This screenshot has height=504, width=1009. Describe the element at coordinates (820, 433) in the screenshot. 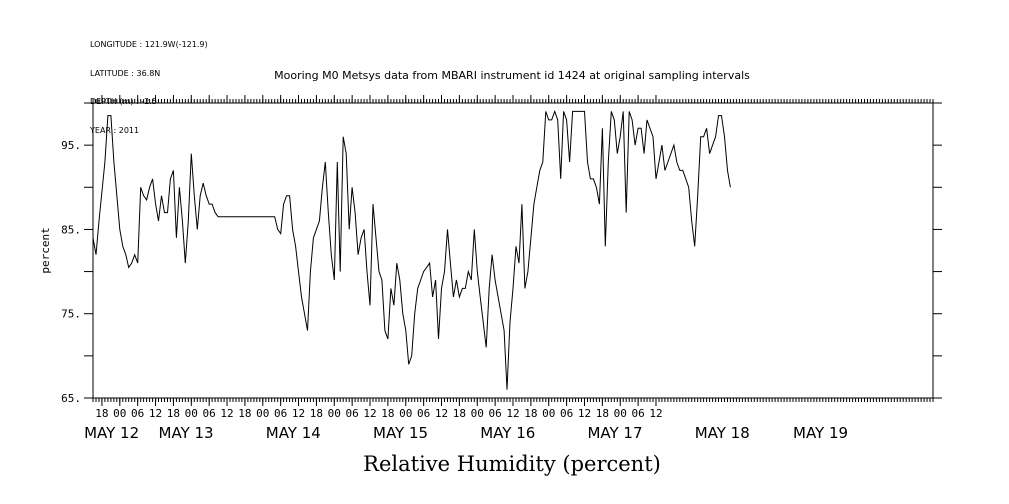

I see `date-label: MAY 19` at that location.